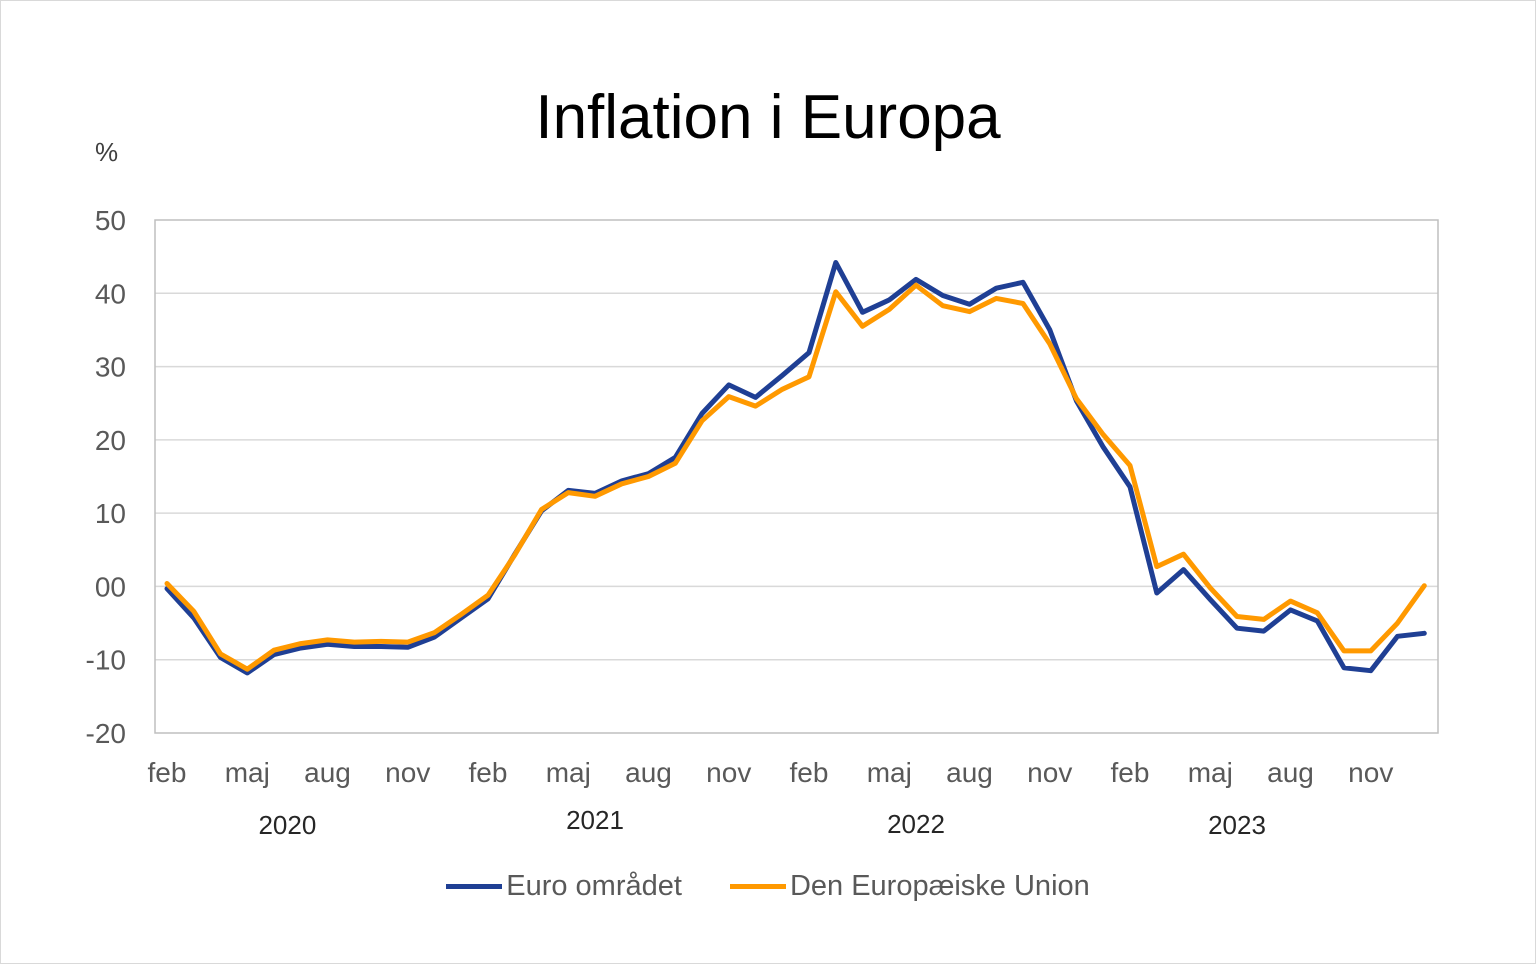  I want to click on y-axis-unit-label: %, so click(107, 152).